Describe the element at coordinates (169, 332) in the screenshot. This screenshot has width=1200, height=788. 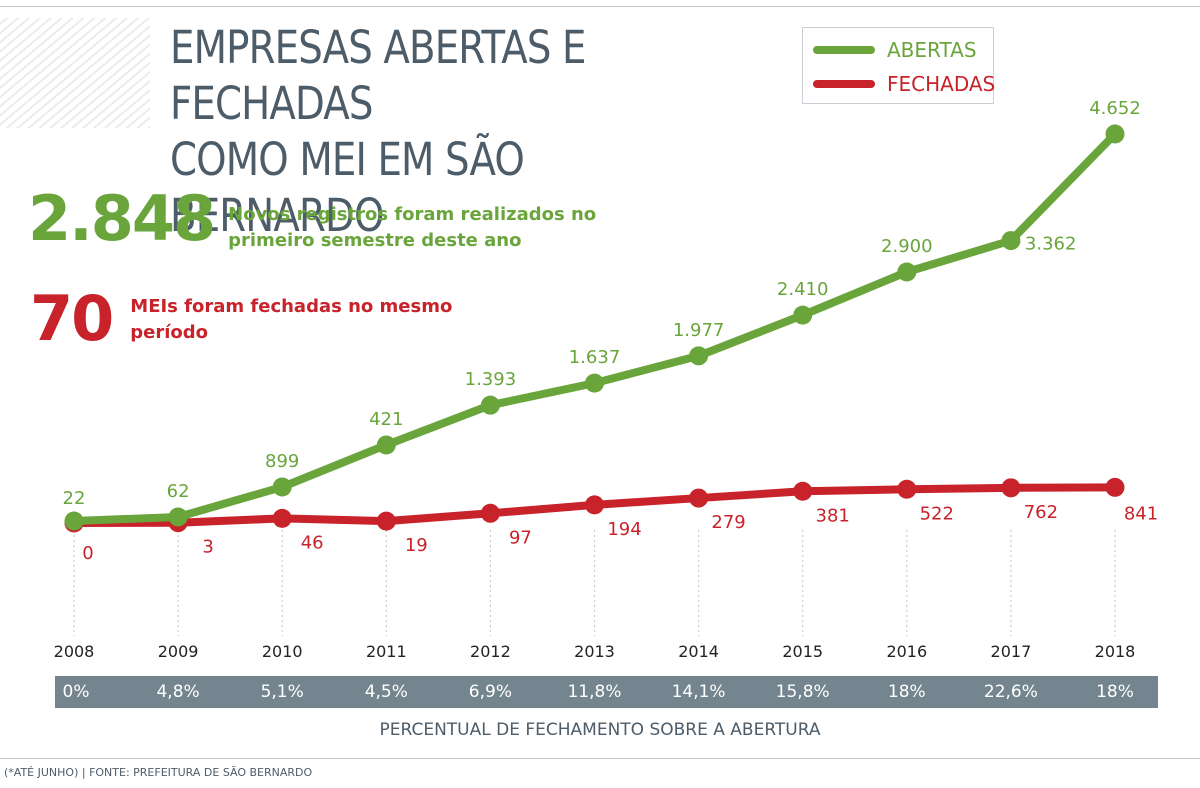
I see `stat-fechadas-text-line-2: período` at that location.